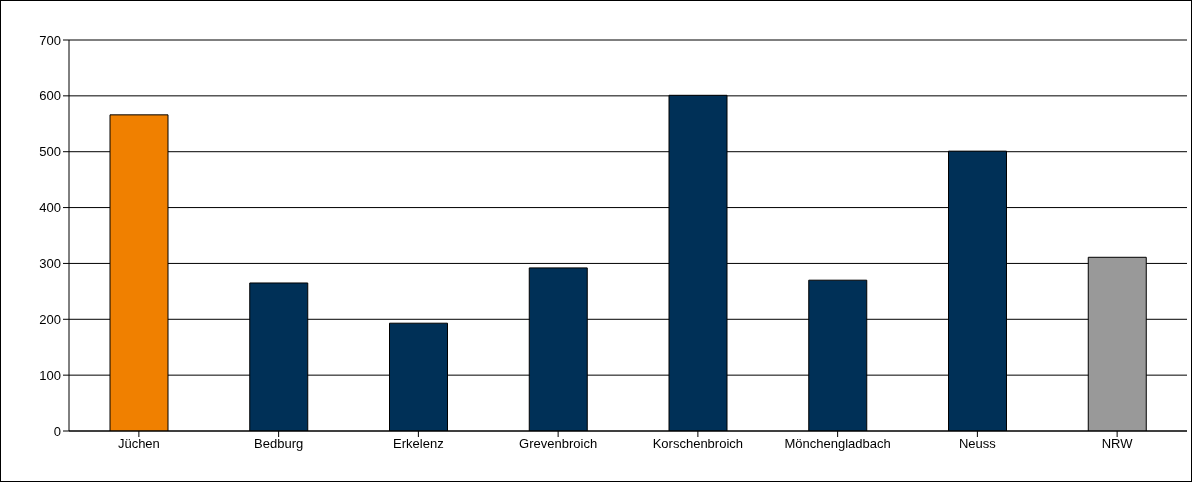  What do you see at coordinates (138, 444) in the screenshot?
I see `x-tick-label: Jüchen` at bounding box center [138, 444].